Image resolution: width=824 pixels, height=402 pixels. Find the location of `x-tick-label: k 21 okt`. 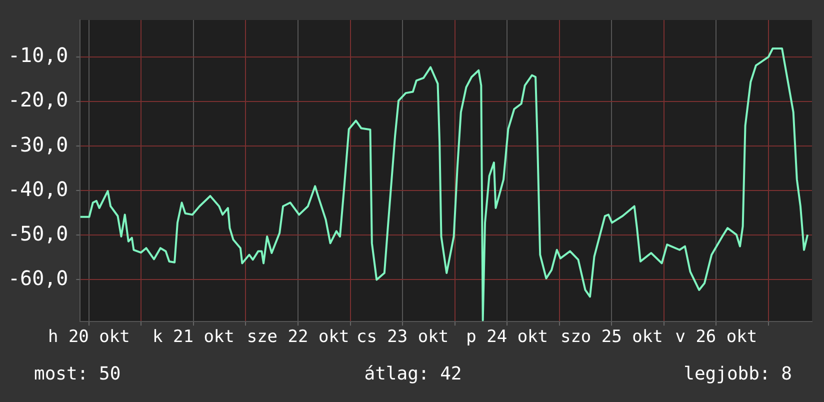

x-tick-label: k 21 okt is located at coordinates (193, 337).